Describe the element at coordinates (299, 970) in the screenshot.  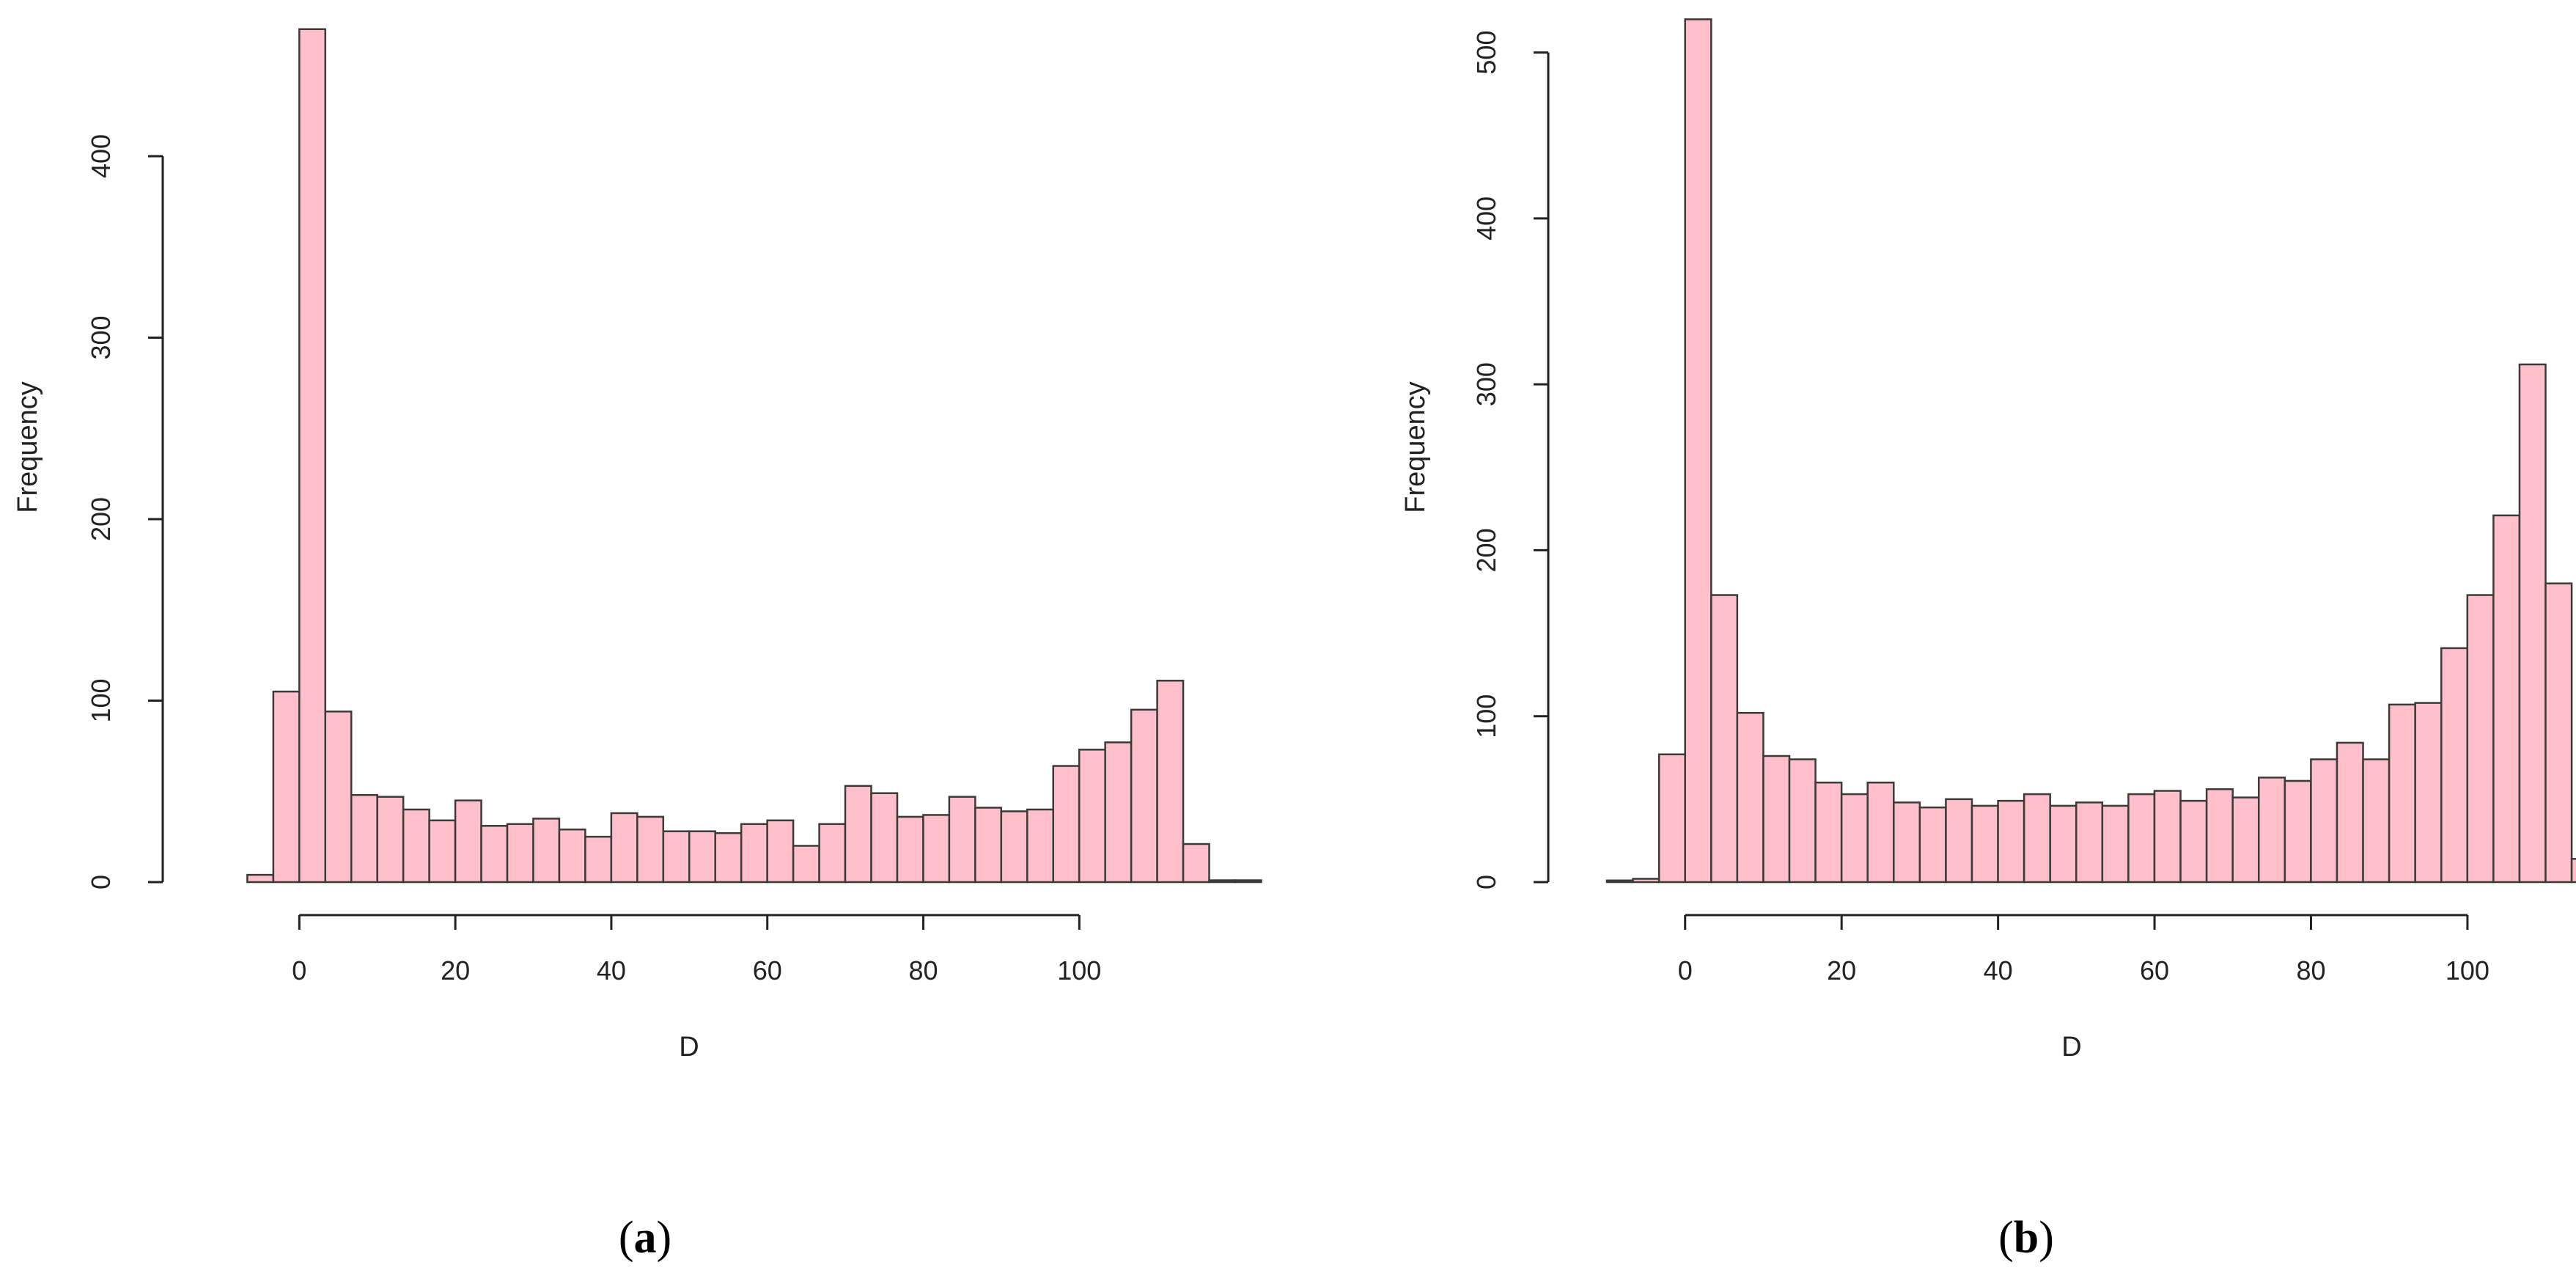
I see `x-tick-label: 0` at that location.